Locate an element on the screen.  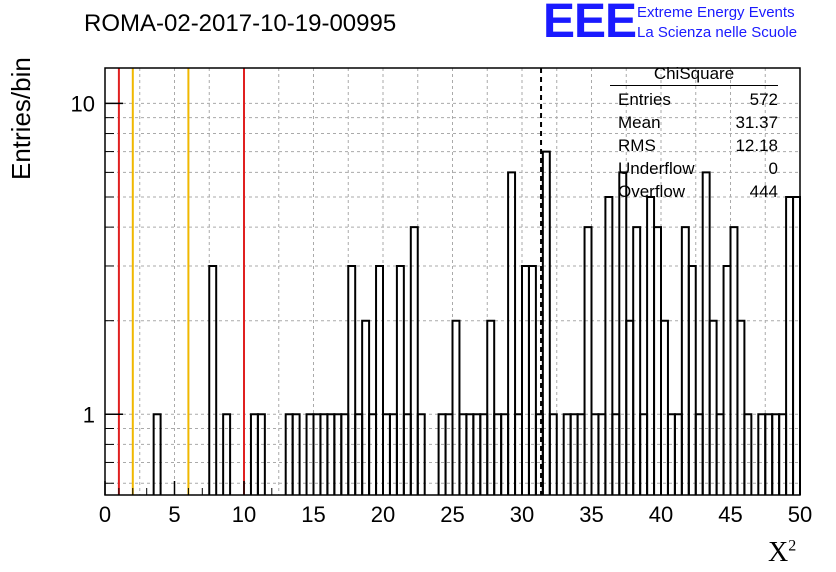
x-tick-label: 15 is located at coordinates (313, 514).